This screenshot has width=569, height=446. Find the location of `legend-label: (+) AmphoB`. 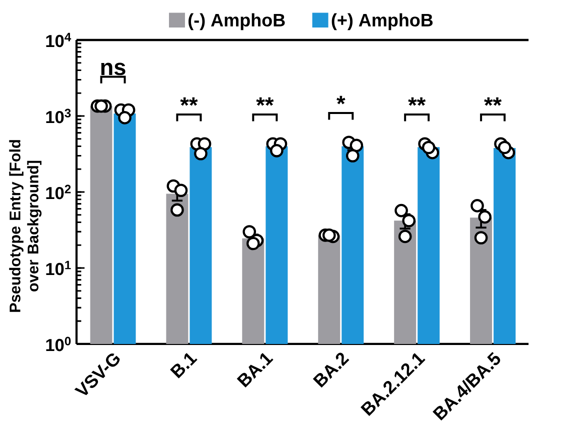

legend-label: (+) AmphoB is located at coordinates (382, 21).